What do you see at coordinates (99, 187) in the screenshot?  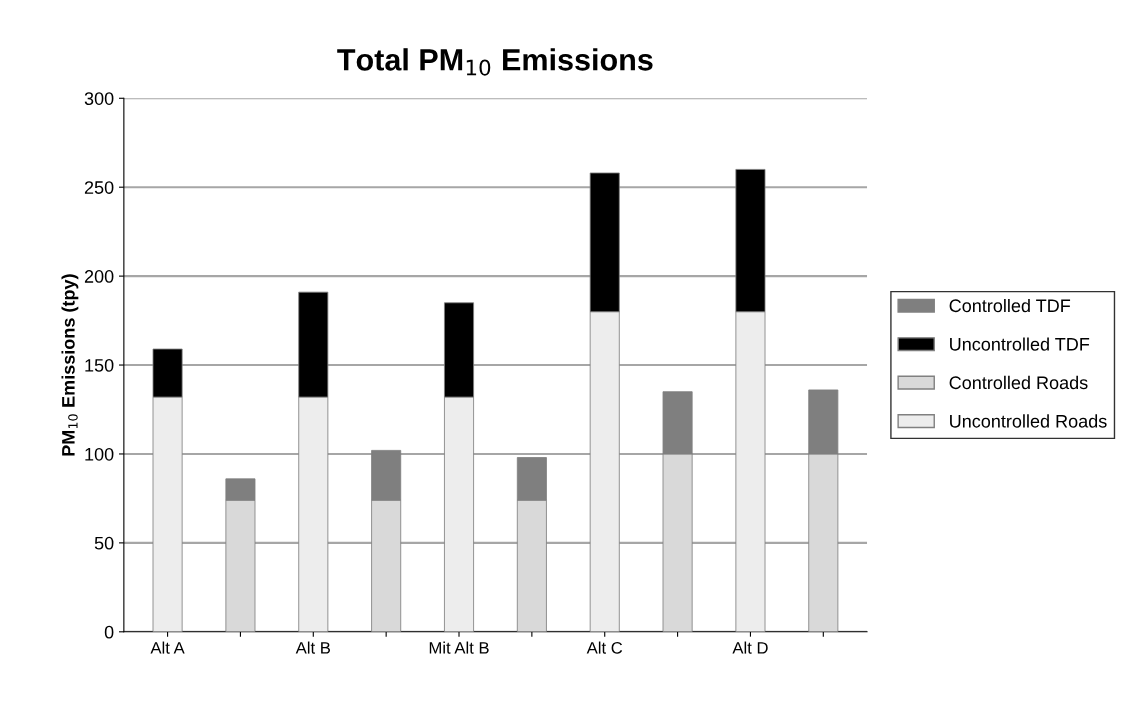 I see `y-tick-label: 250` at bounding box center [99, 187].